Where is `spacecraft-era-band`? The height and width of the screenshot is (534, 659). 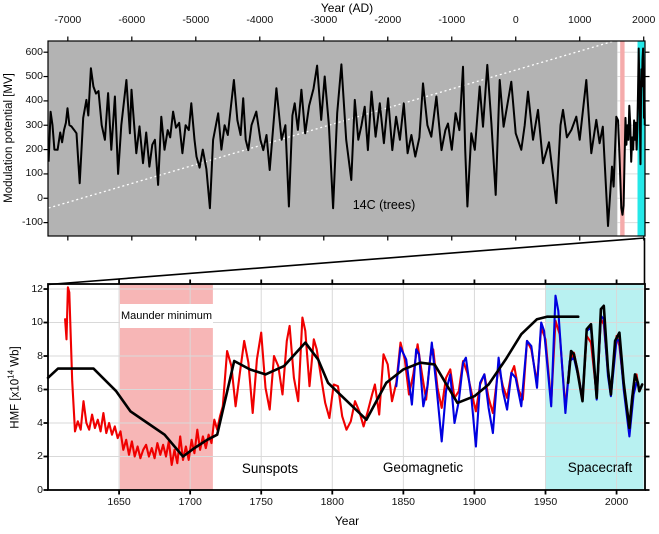
spacecraft-era-band is located at coordinates (594, 387).